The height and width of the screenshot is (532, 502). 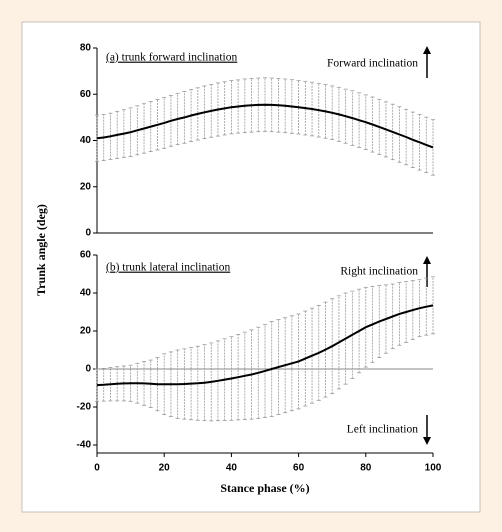 What do you see at coordinates (171, 58) in the screenshot?
I see `annotation: (a) trunk forward inclination` at bounding box center [171, 58].